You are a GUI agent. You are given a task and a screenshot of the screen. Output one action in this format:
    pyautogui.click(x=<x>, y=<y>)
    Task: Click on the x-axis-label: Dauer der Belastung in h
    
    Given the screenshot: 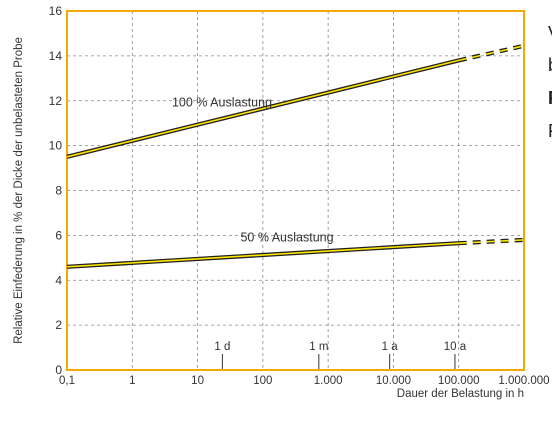 What is the action you would take?
    pyautogui.click(x=460, y=394)
    